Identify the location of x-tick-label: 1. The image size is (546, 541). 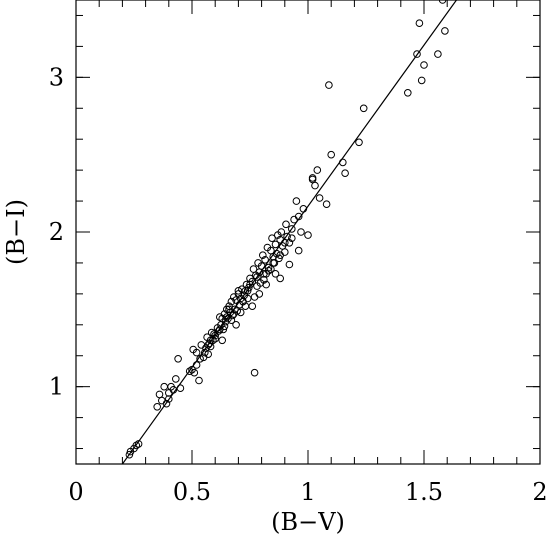
(307, 492).